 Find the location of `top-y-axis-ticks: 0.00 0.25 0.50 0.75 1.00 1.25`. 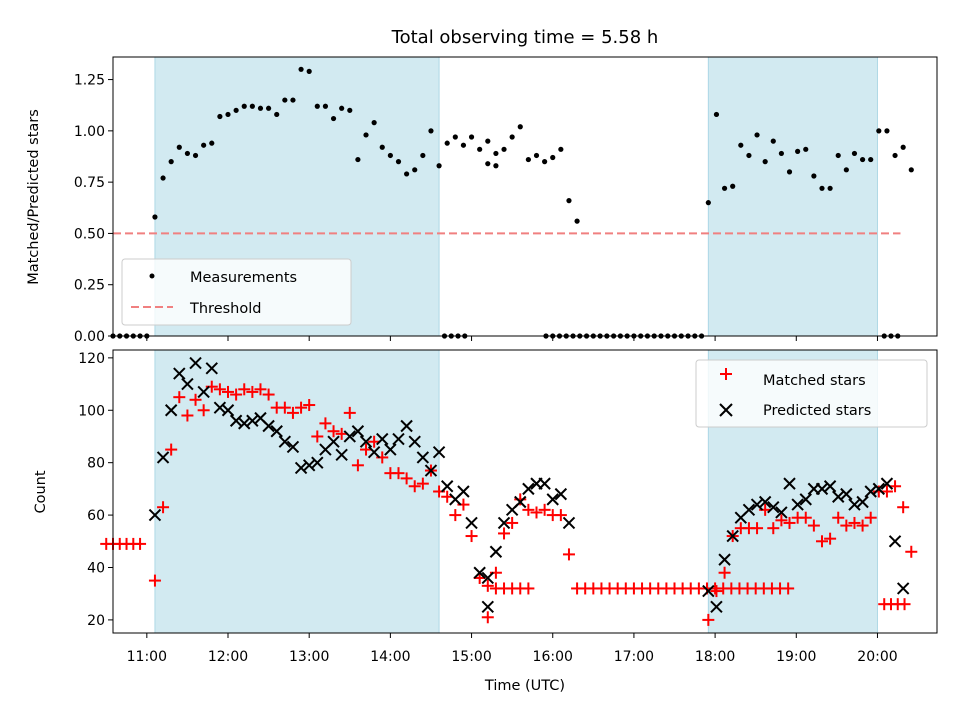

top-y-axis-ticks: 0.00 0.25 0.50 0.75 1.00 1.25 is located at coordinates (93, 209).